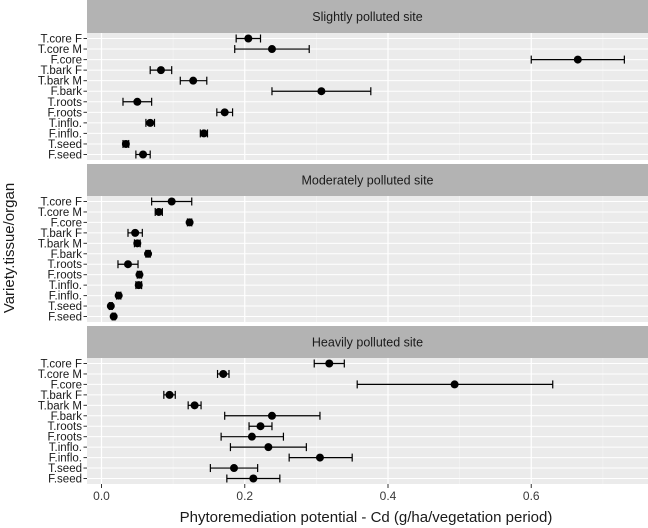  I want to click on y-axis-title: Variety.tissue/organ, so click(9, 248).